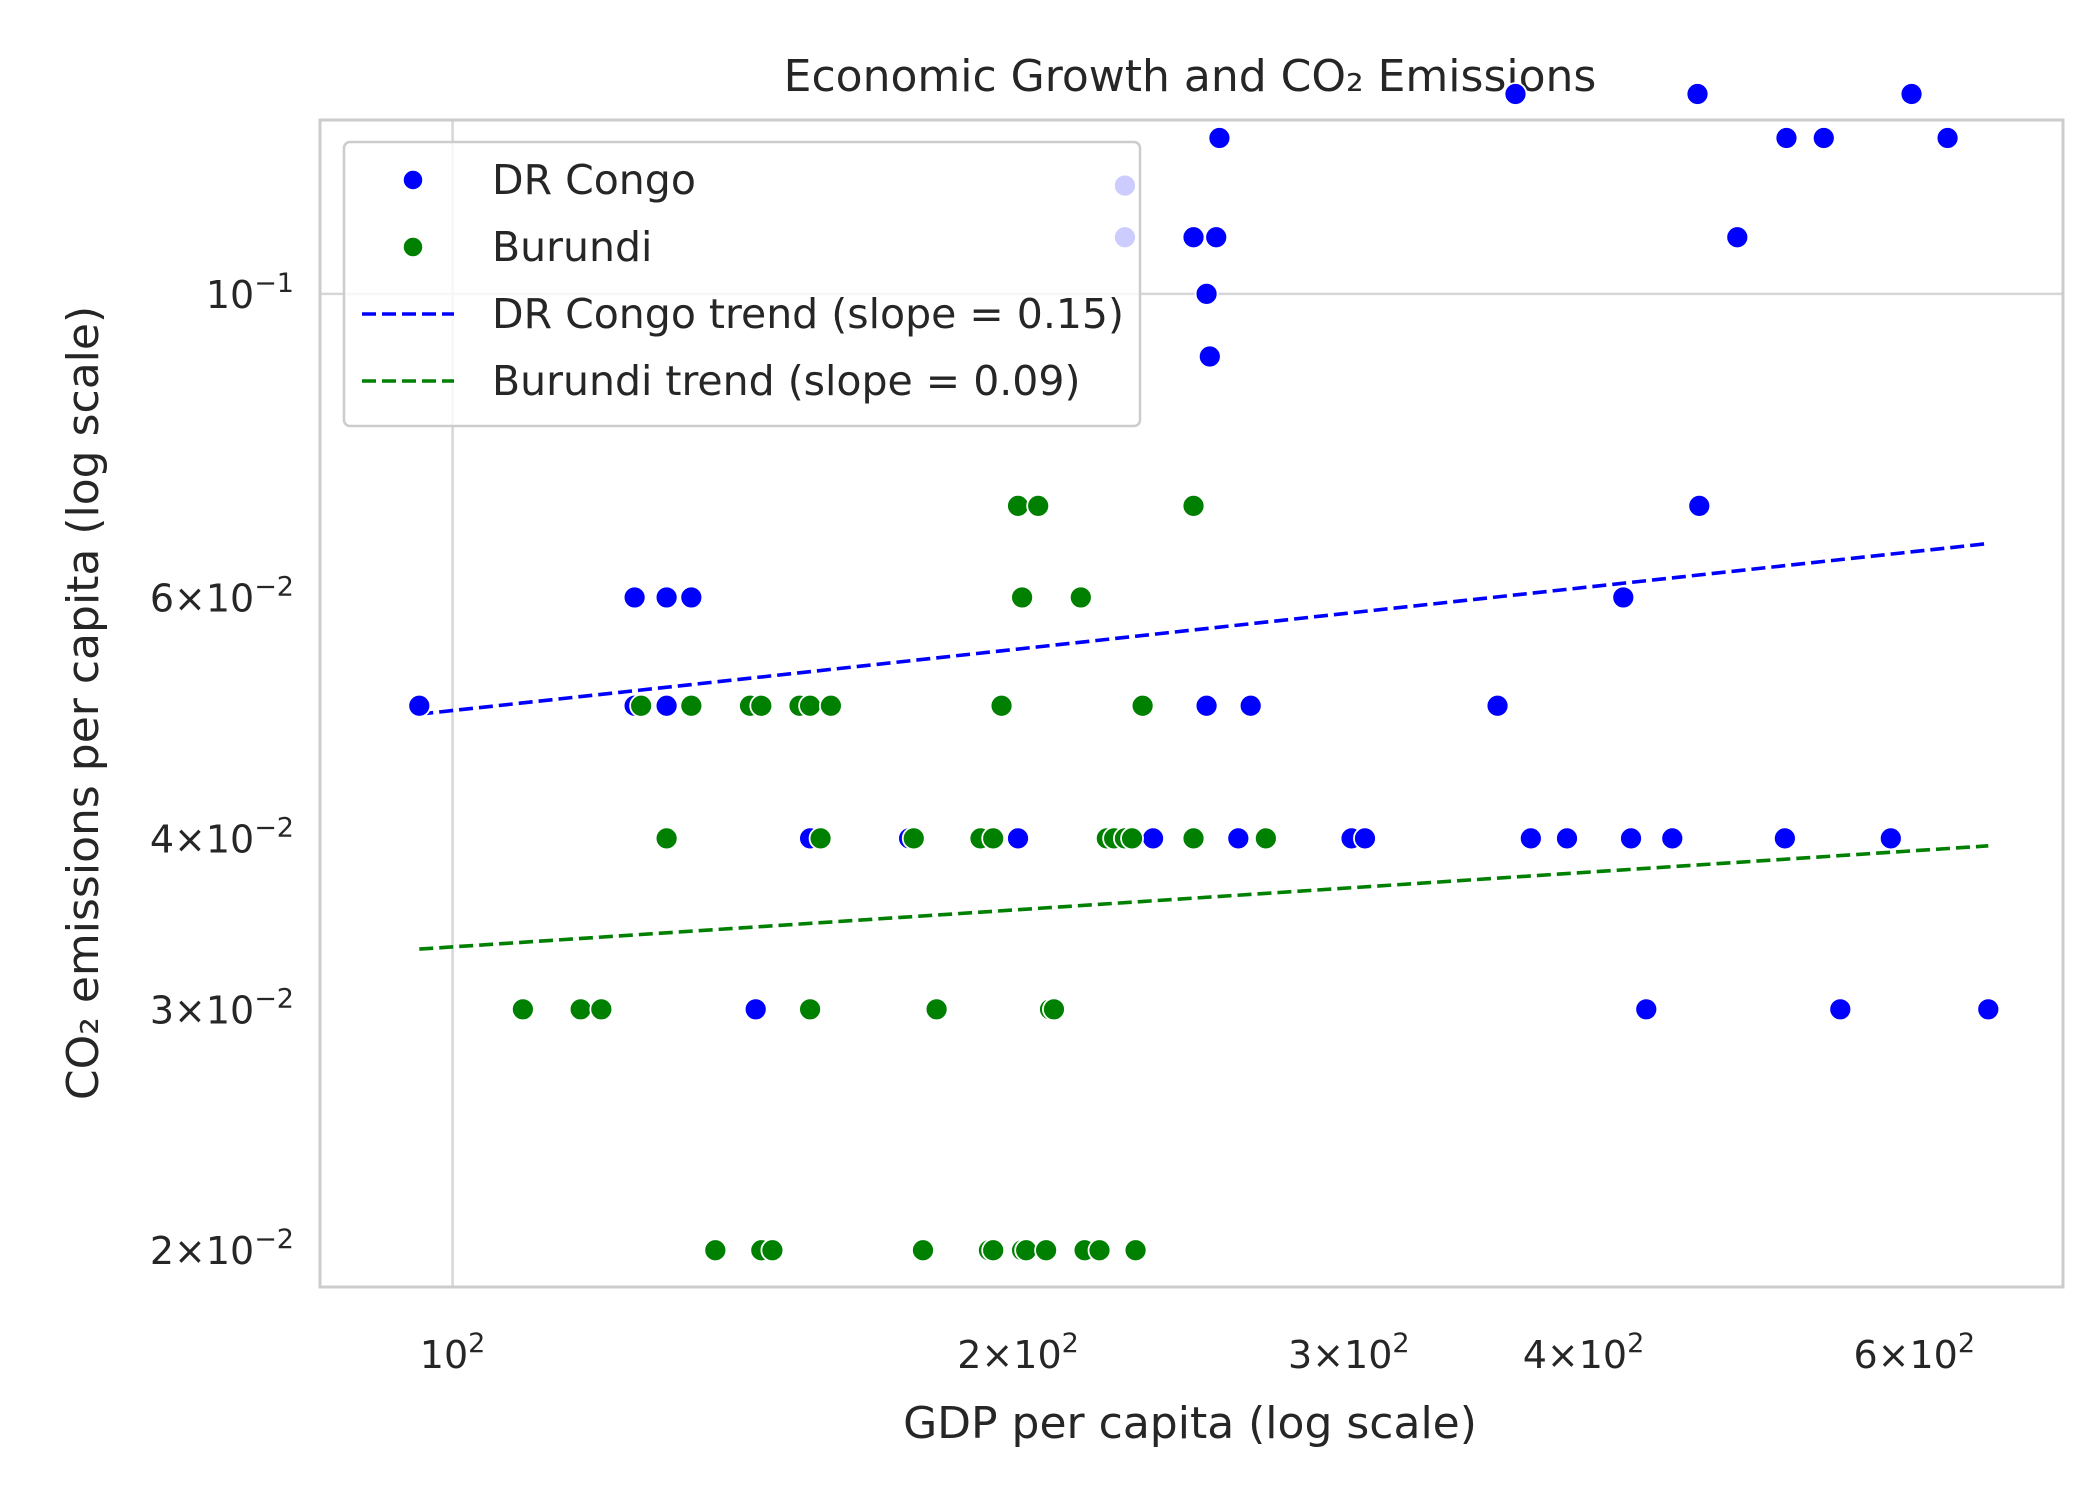  What do you see at coordinates (786, 381) in the screenshot?
I see `legend-label: Burundi trend (slope = 0.09)` at bounding box center [786, 381].